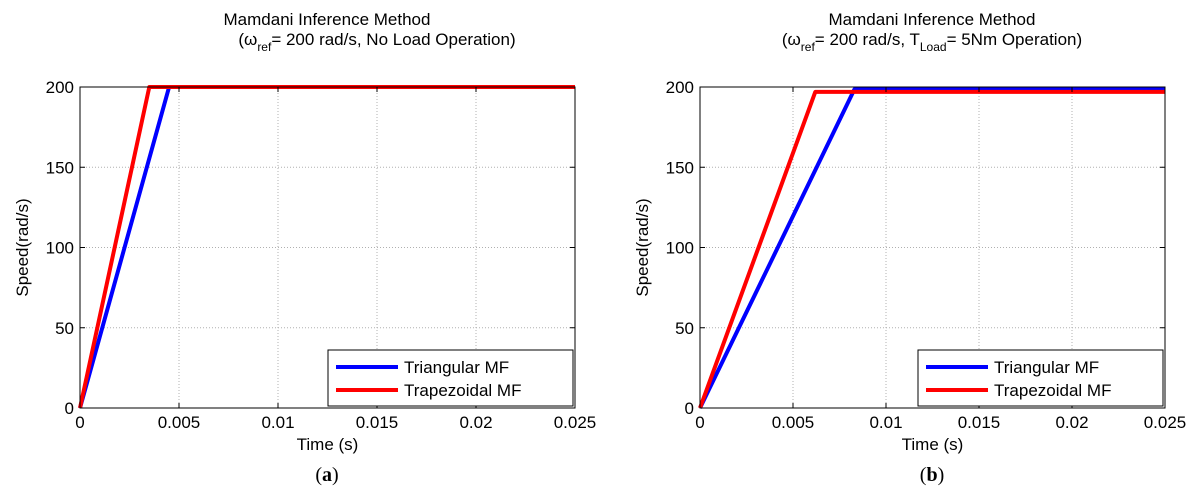  Describe the element at coordinates (867, 39) in the screenshot. I see `subtitle-mid: = 200 rad/s, T` at that location.